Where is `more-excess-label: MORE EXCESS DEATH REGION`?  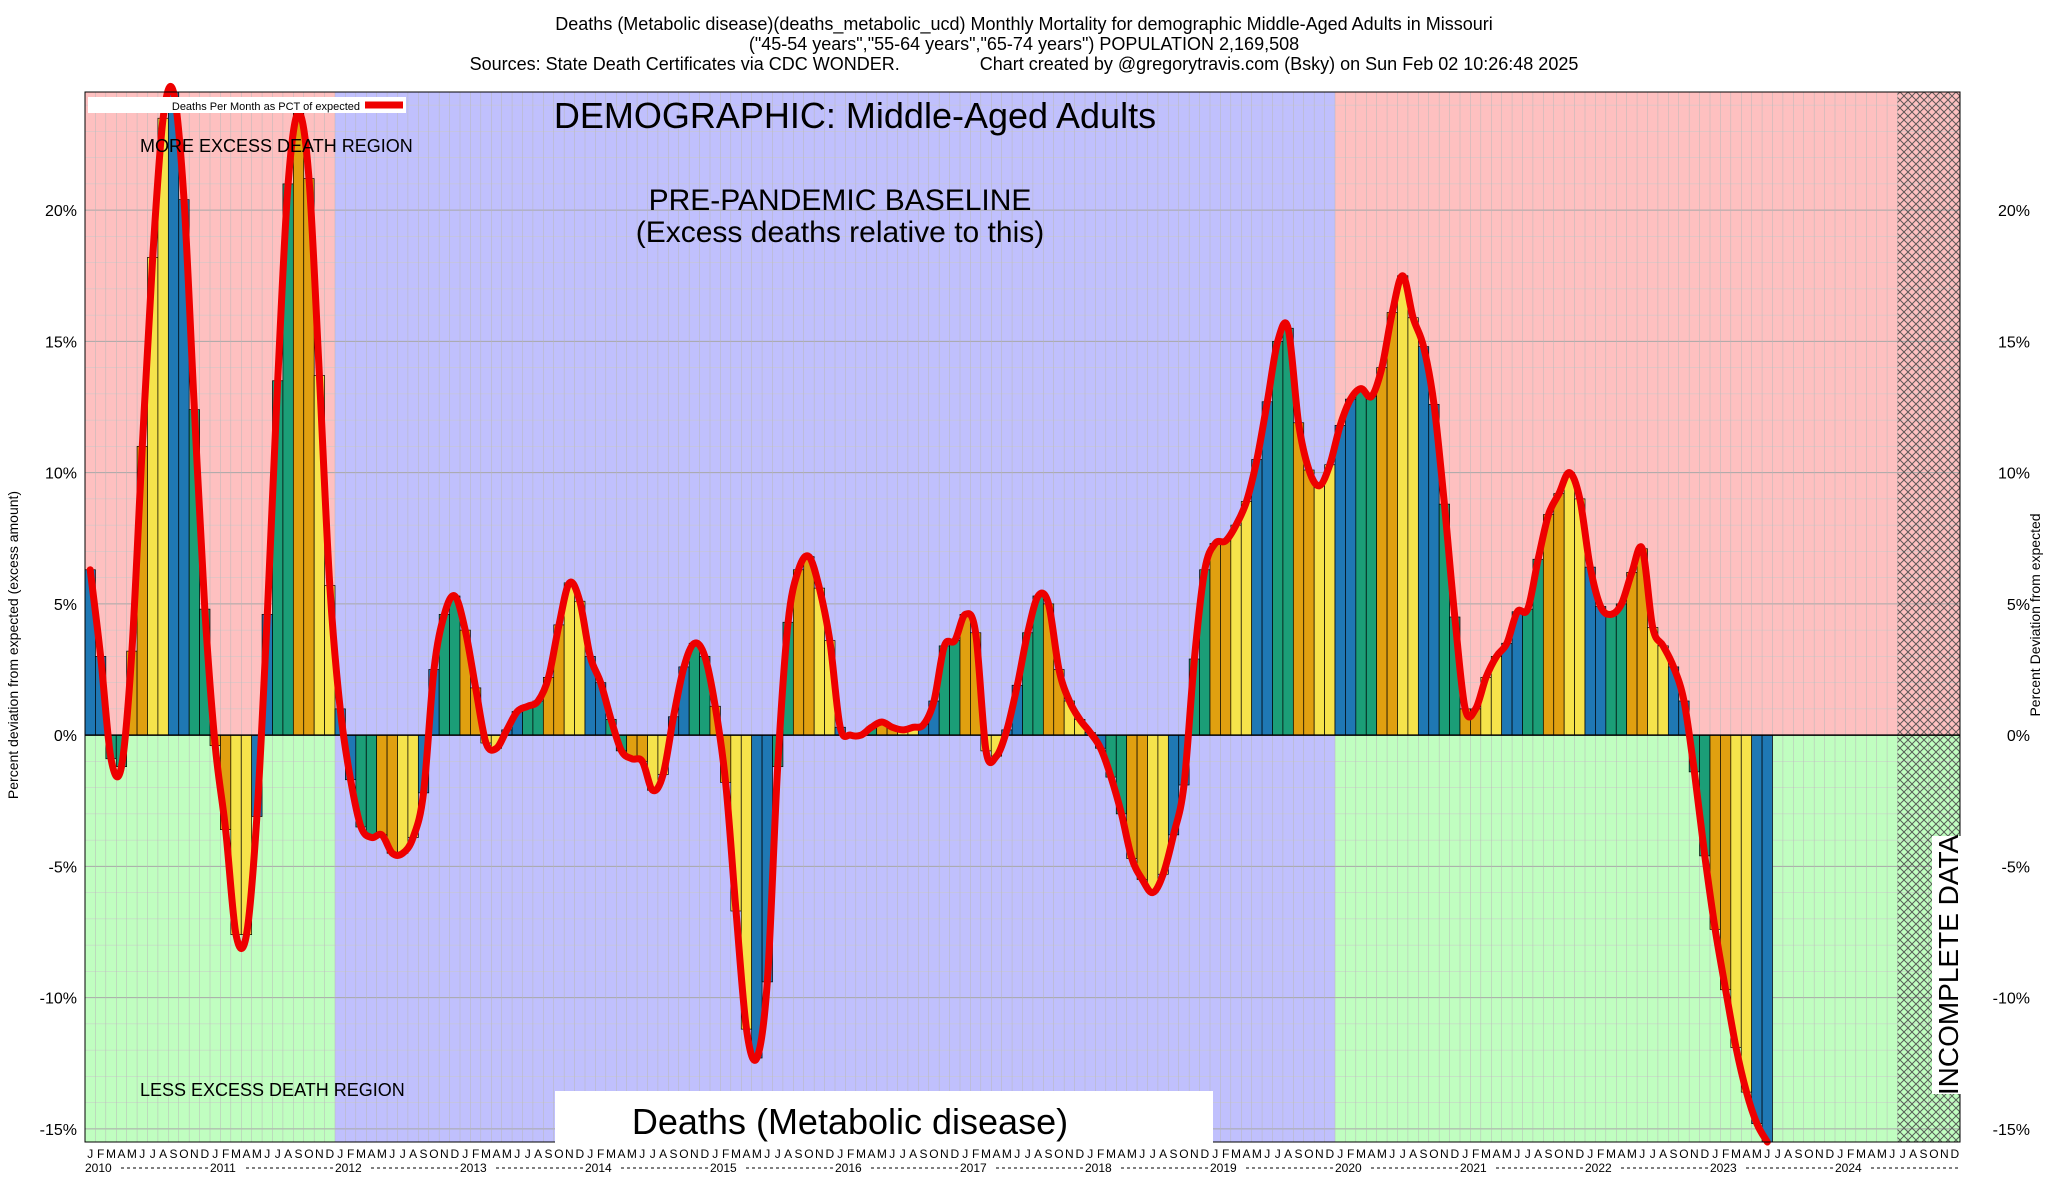
more-excess-label: MORE EXCESS DEATH REGION is located at coordinates (276, 146).